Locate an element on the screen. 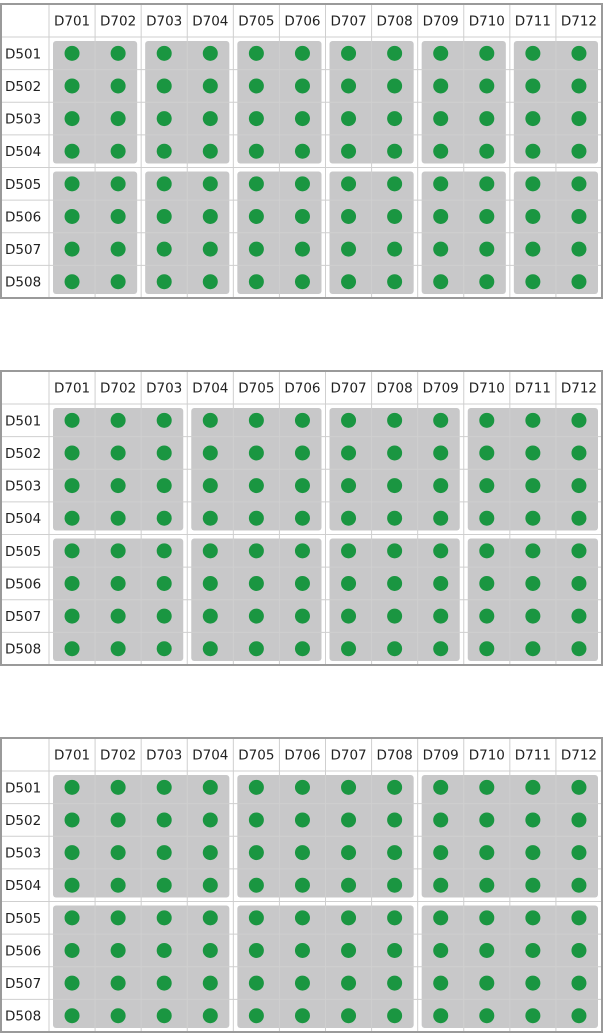  column-header: D709 is located at coordinates (441, 22).